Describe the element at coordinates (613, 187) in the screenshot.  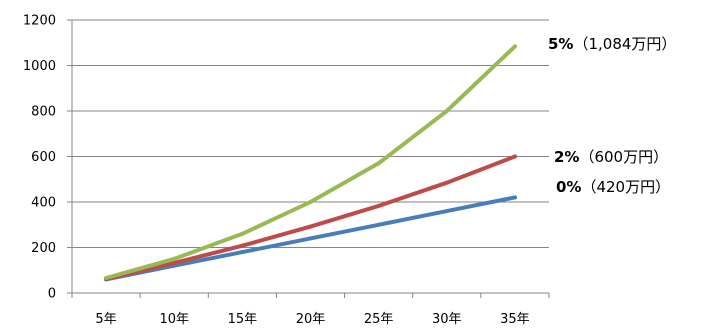
I see `series-label: 0%（420万円）` at that location.